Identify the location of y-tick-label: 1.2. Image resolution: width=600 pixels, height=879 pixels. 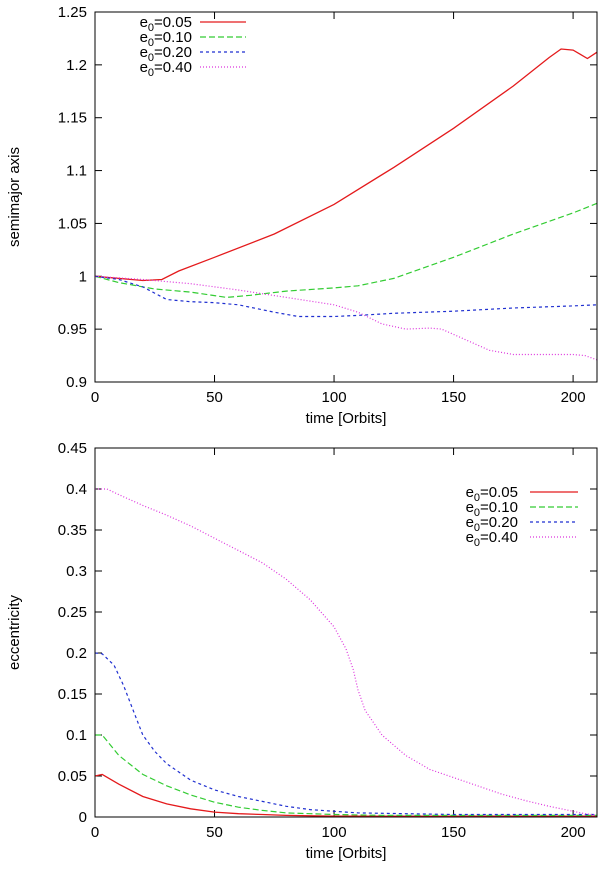
(76, 65).